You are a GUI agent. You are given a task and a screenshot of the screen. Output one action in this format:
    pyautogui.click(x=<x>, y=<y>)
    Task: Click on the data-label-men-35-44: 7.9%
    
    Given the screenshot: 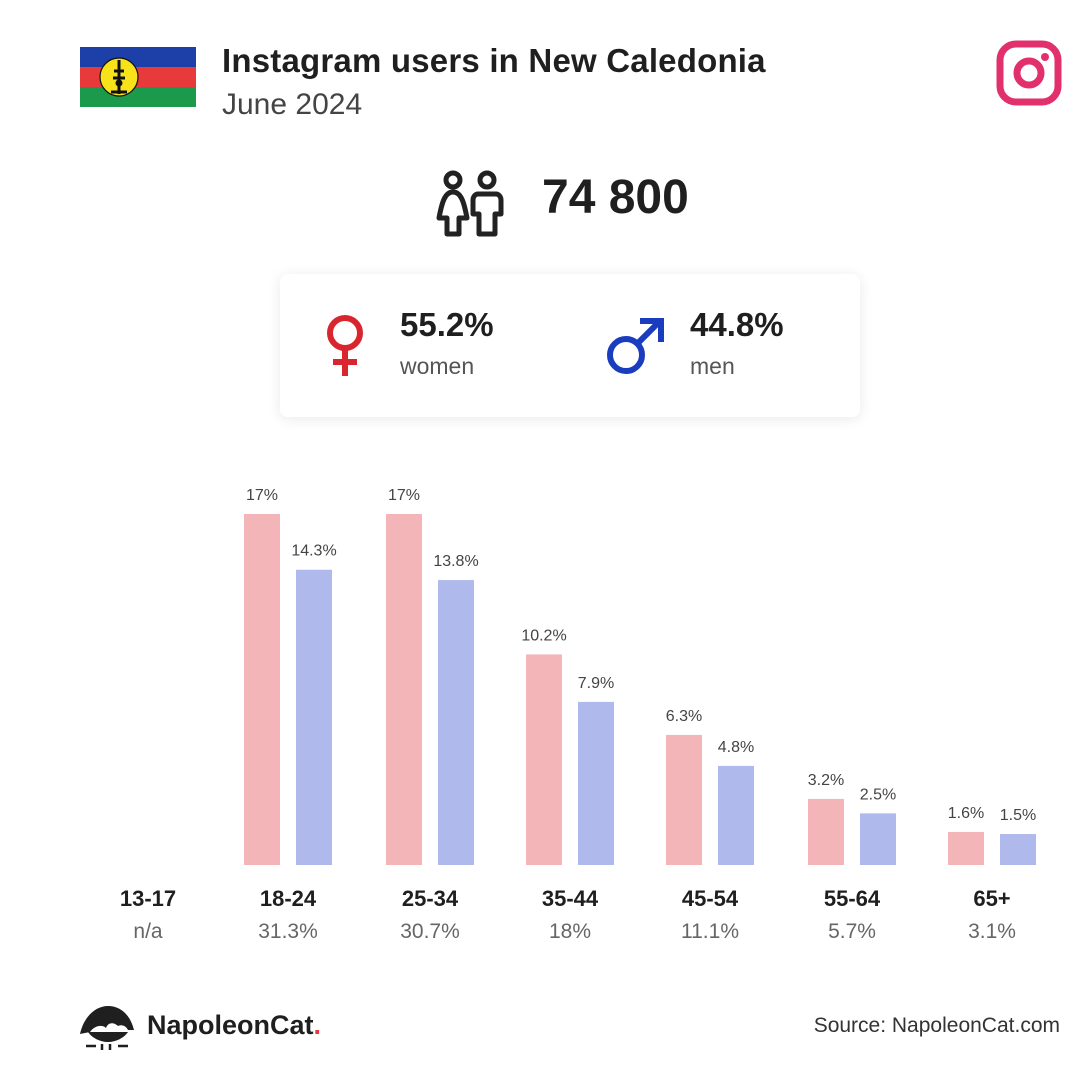 What is the action you would take?
    pyautogui.click(x=596, y=683)
    